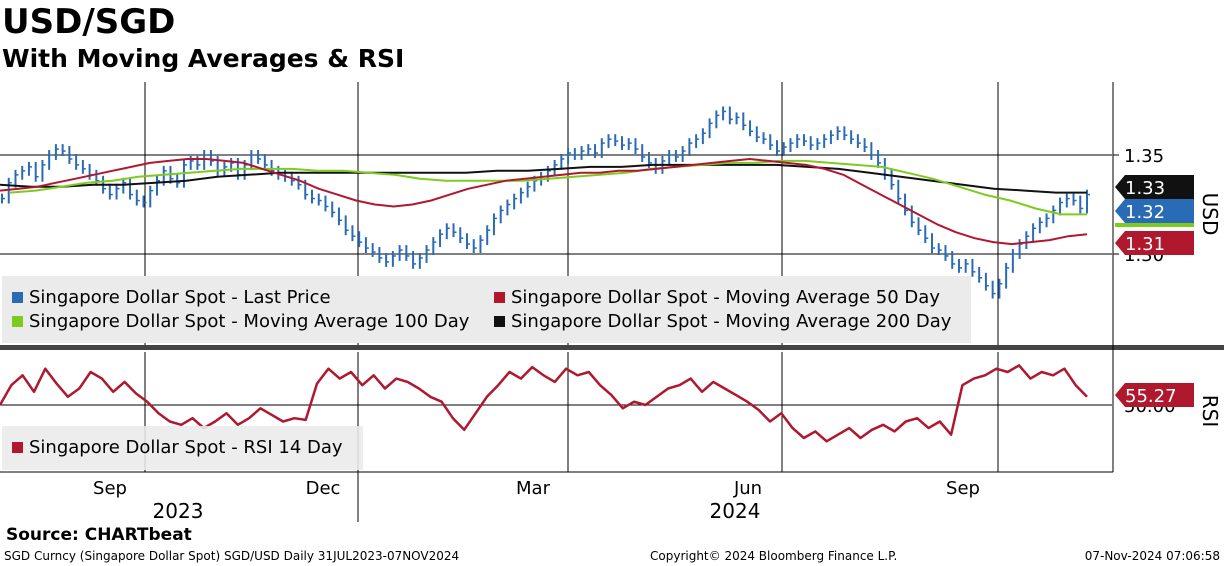 The width and height of the screenshot is (1224, 566). I want to click on legend-label-last-price: Singapore Dollar Spot - Last Price, so click(180, 297).